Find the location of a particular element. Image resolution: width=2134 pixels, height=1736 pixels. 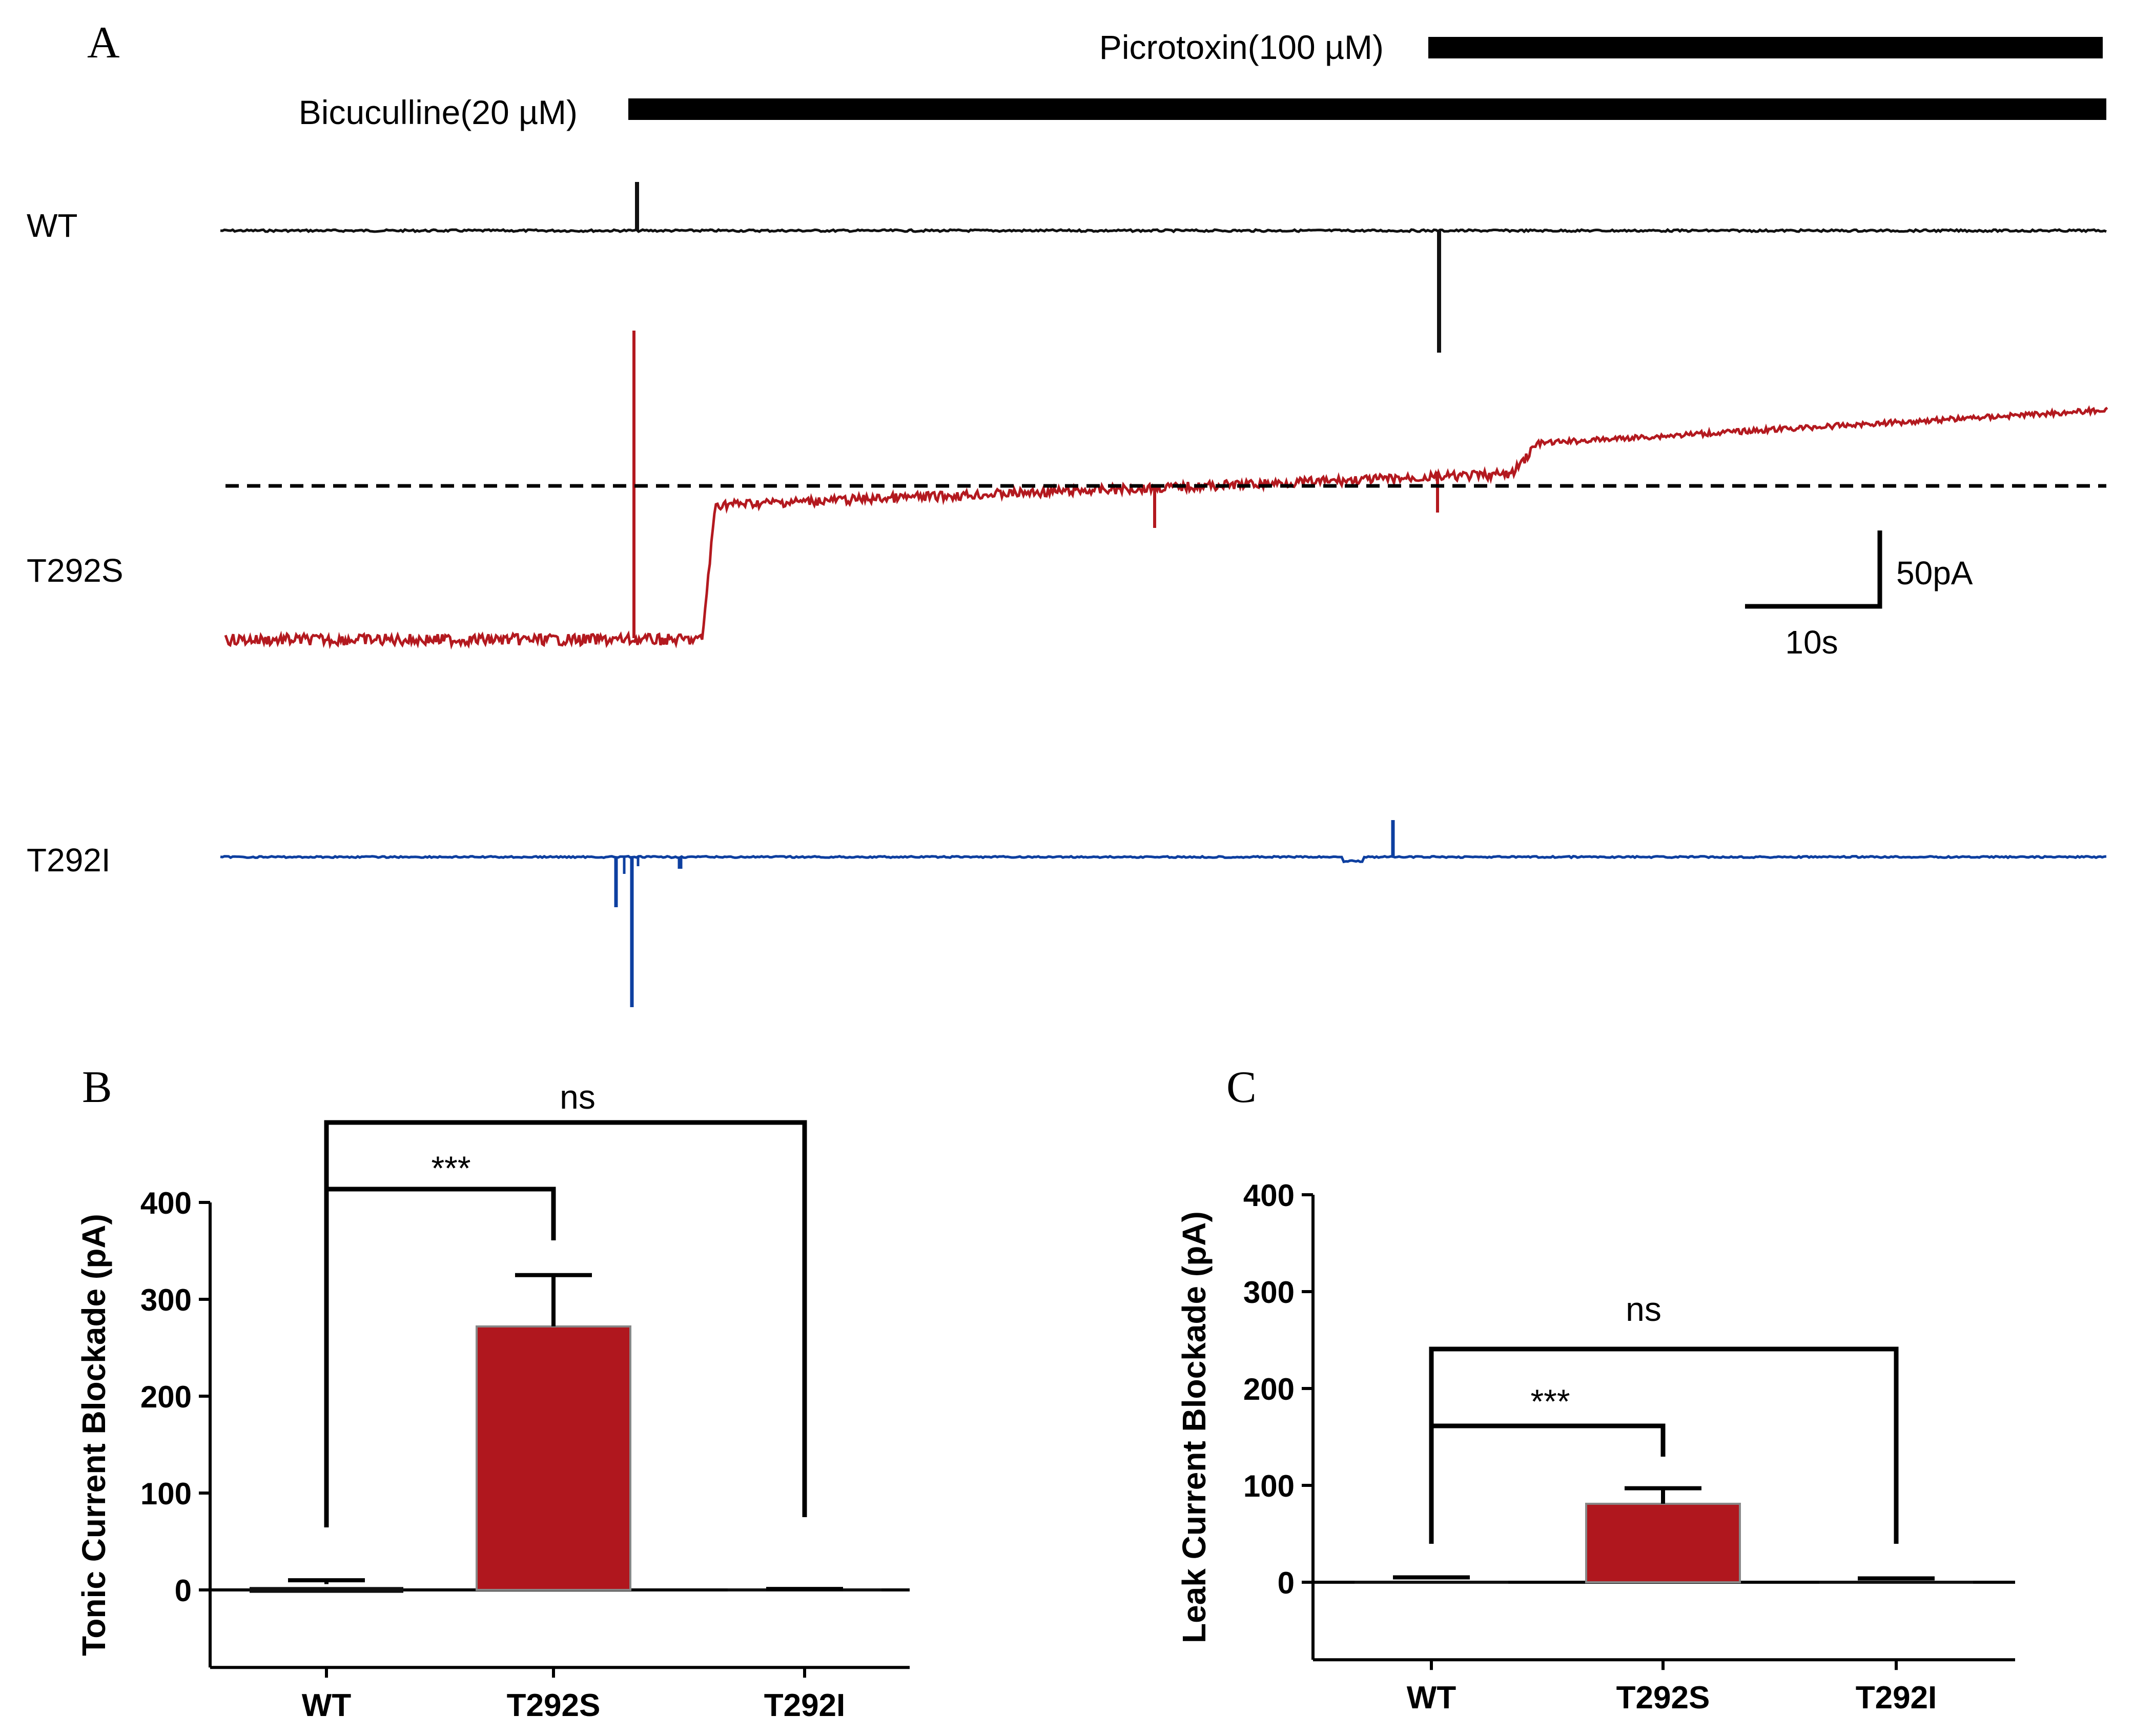

bicuculline-bar is located at coordinates (1367, 109).